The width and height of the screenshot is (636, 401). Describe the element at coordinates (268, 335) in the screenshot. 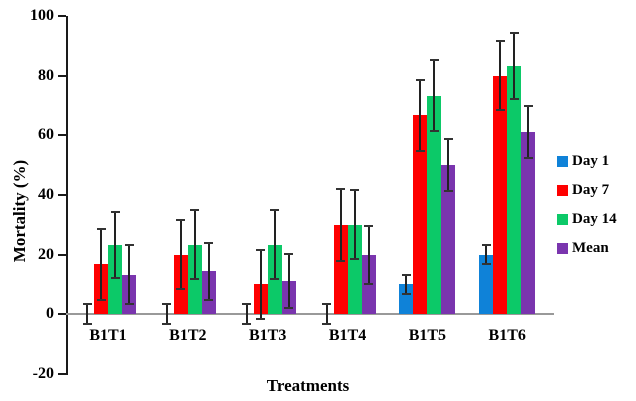

I see `x-tick-label-b1t3: B1T3` at that location.